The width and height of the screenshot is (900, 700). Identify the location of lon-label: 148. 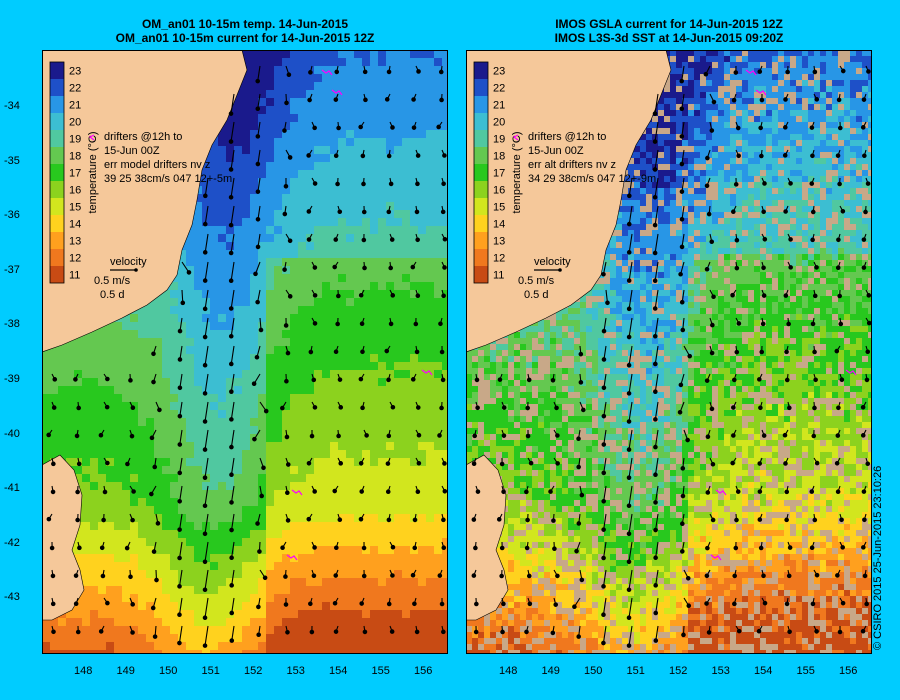
(508, 671).